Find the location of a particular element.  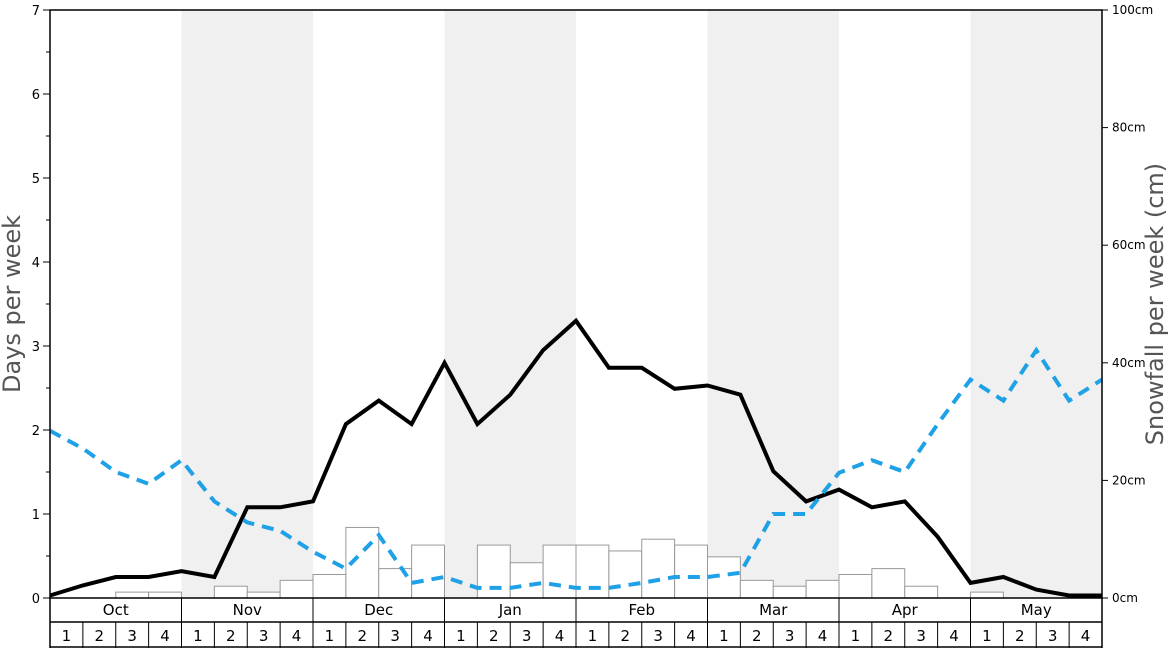

left-tick-label: 4 is located at coordinates (36, 263).